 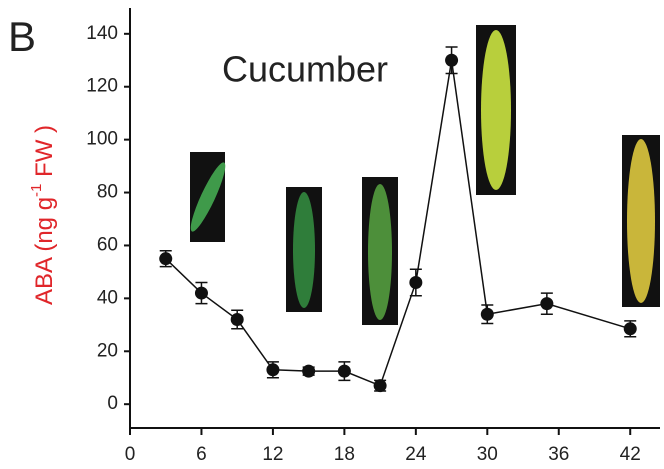 What do you see at coordinates (107, 192) in the screenshot?
I see `y-tick-label: 80` at bounding box center [107, 192].